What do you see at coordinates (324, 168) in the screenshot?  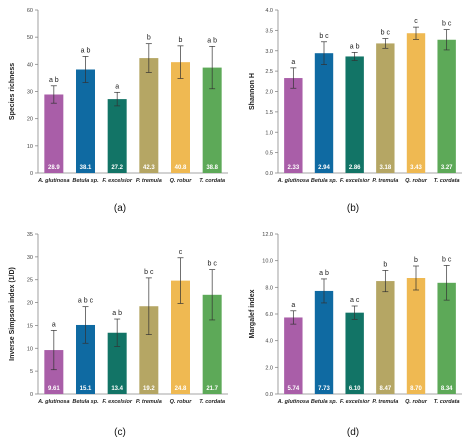 I see `bar-value-label: 2.94` at bounding box center [324, 168].